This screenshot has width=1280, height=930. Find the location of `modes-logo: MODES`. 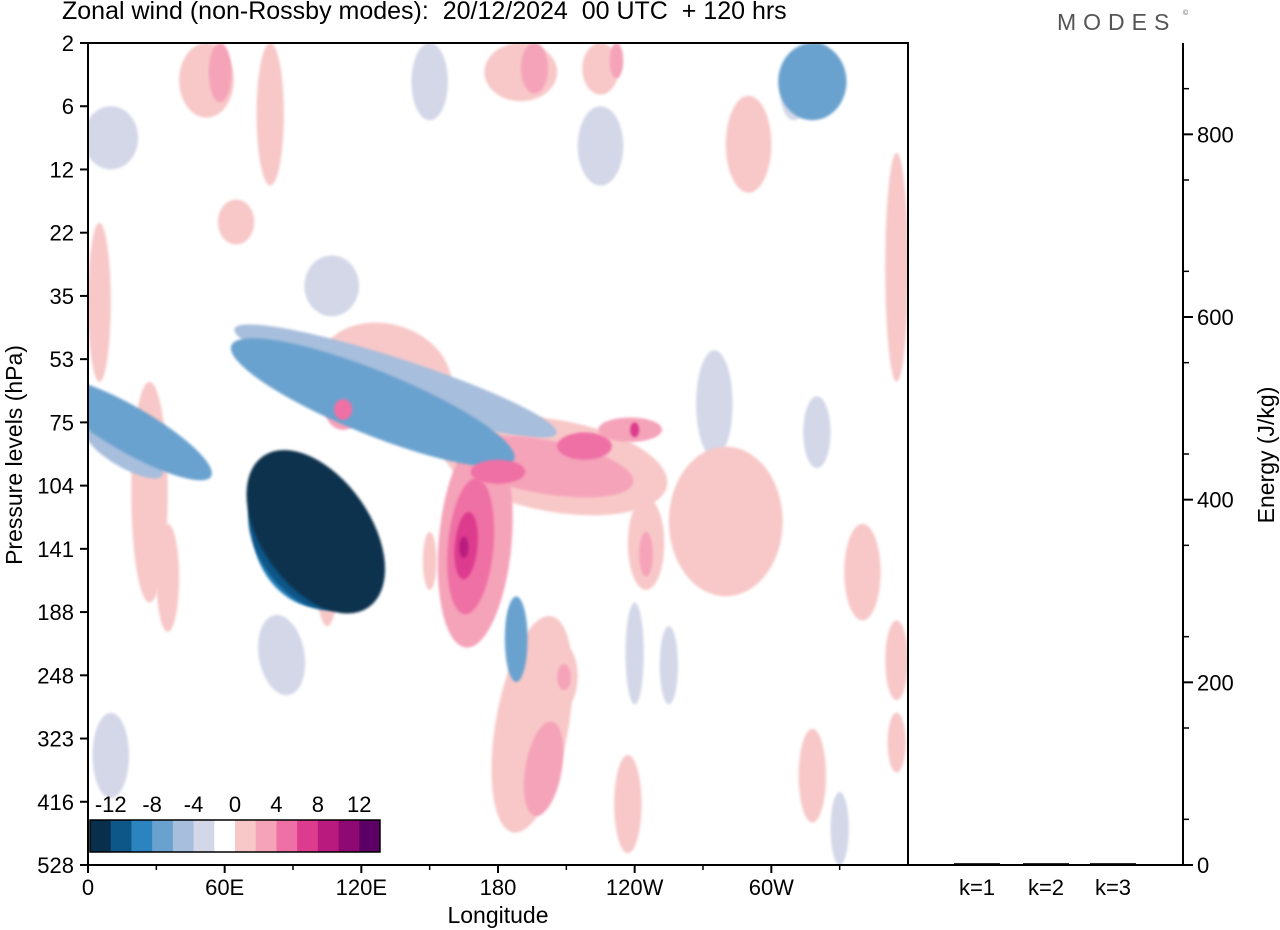

modes-logo: MODES is located at coordinates (1117, 22).